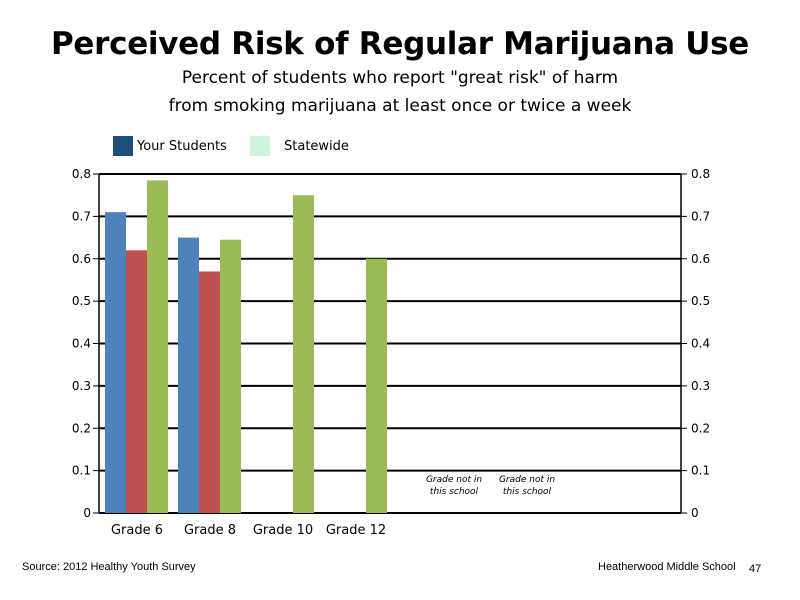 Image resolution: width=800 pixels, height=600 pixels. I want to click on y-tick-label-left: 0.7, so click(81, 216).